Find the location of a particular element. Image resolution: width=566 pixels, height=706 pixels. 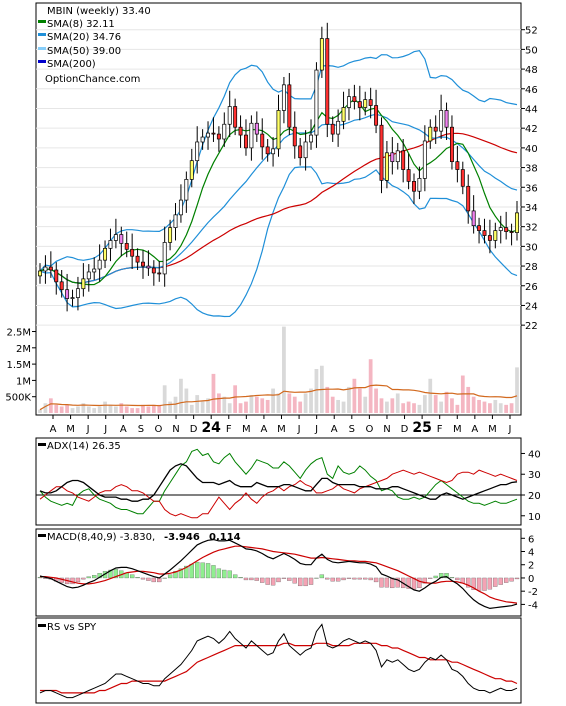

plus-di-line is located at coordinates (278, 481).